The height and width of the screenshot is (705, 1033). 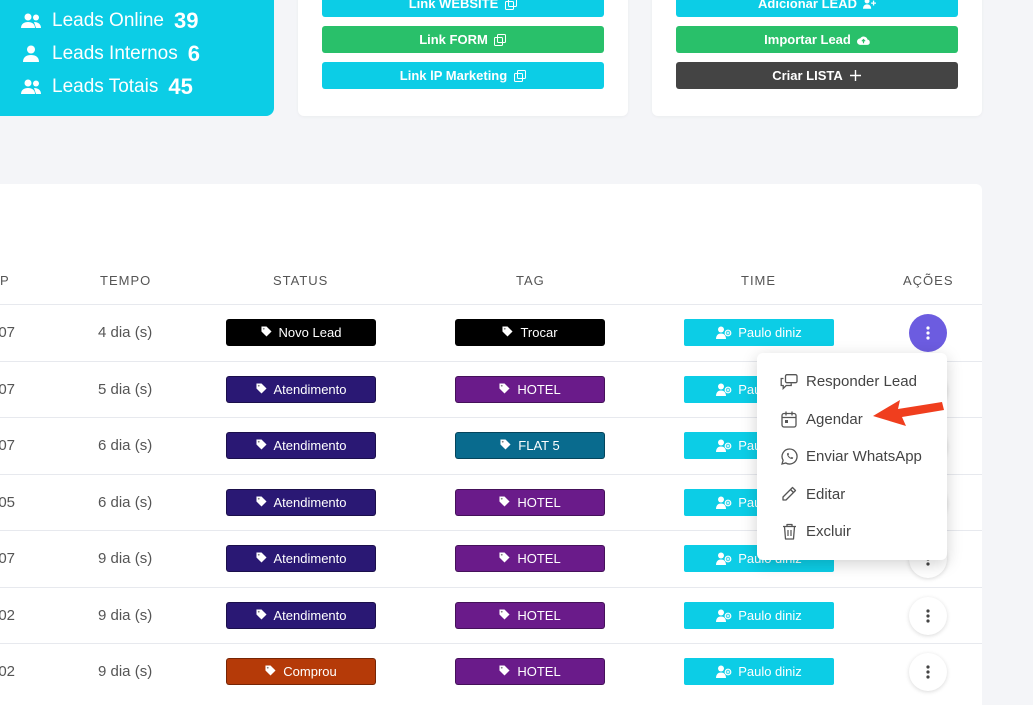 I want to click on status-badge: Comprou, so click(x=301, y=671).